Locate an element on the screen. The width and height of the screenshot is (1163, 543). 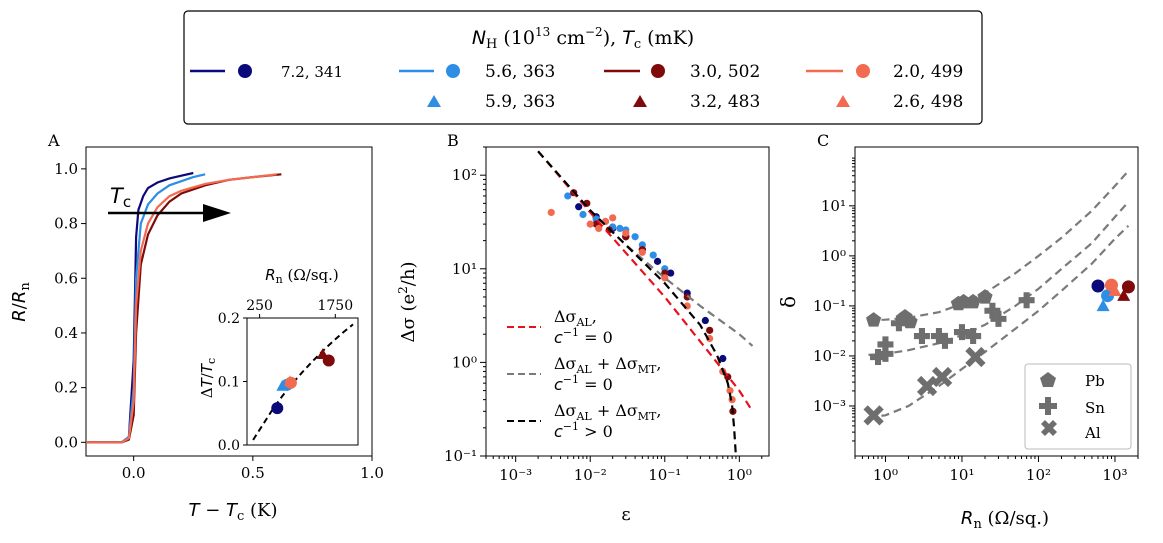
legend-frame is located at coordinates (583, 67).